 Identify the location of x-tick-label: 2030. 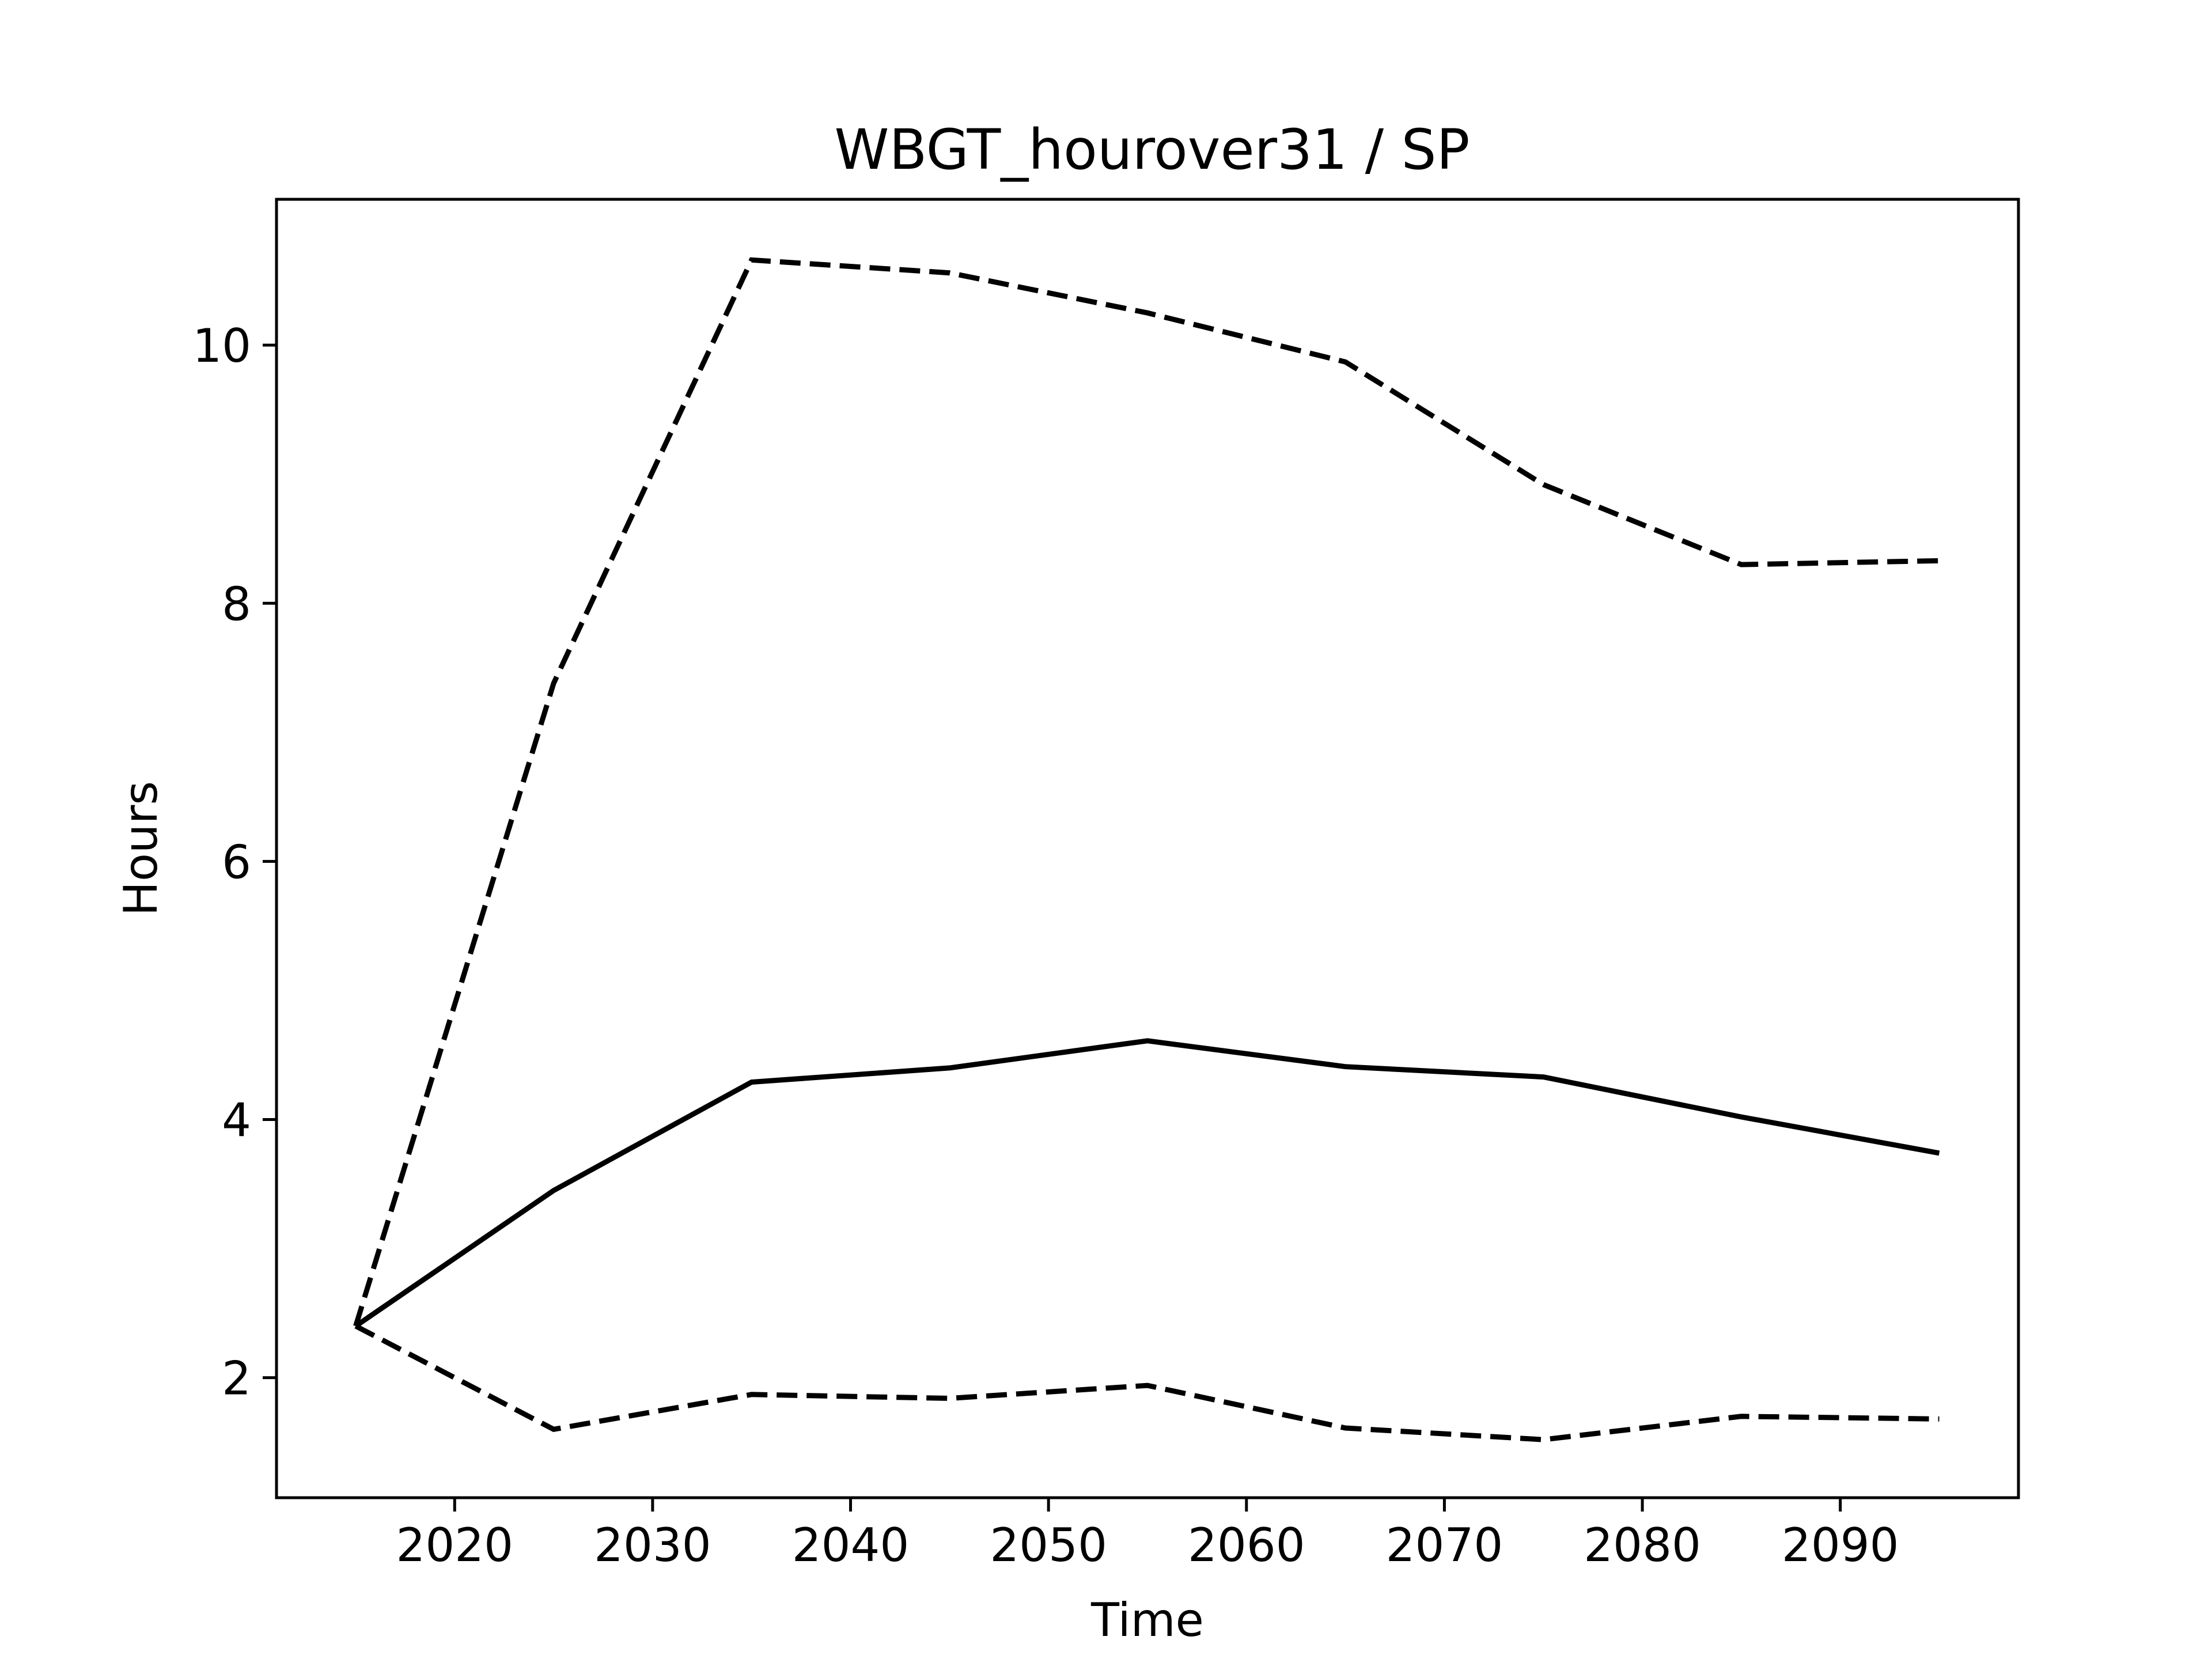
(652, 1545).